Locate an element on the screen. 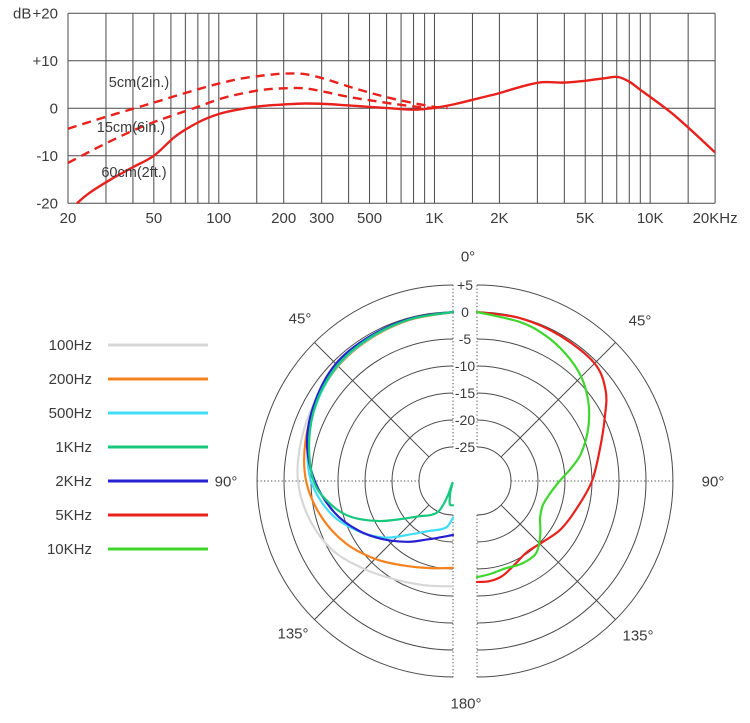  freq-x-tick-label: 5K is located at coordinates (585, 218).